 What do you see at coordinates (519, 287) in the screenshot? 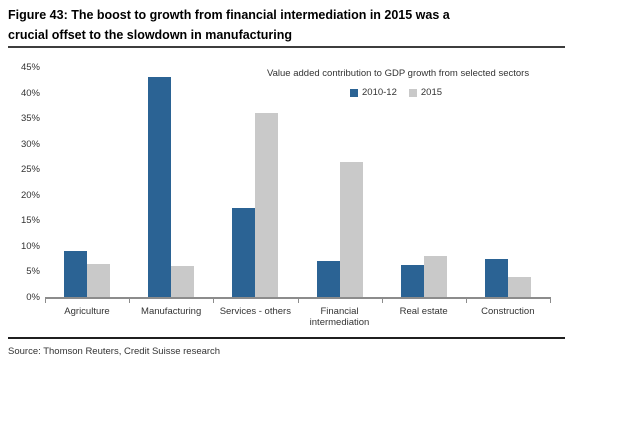
I see `bar-2015-construction` at bounding box center [519, 287].